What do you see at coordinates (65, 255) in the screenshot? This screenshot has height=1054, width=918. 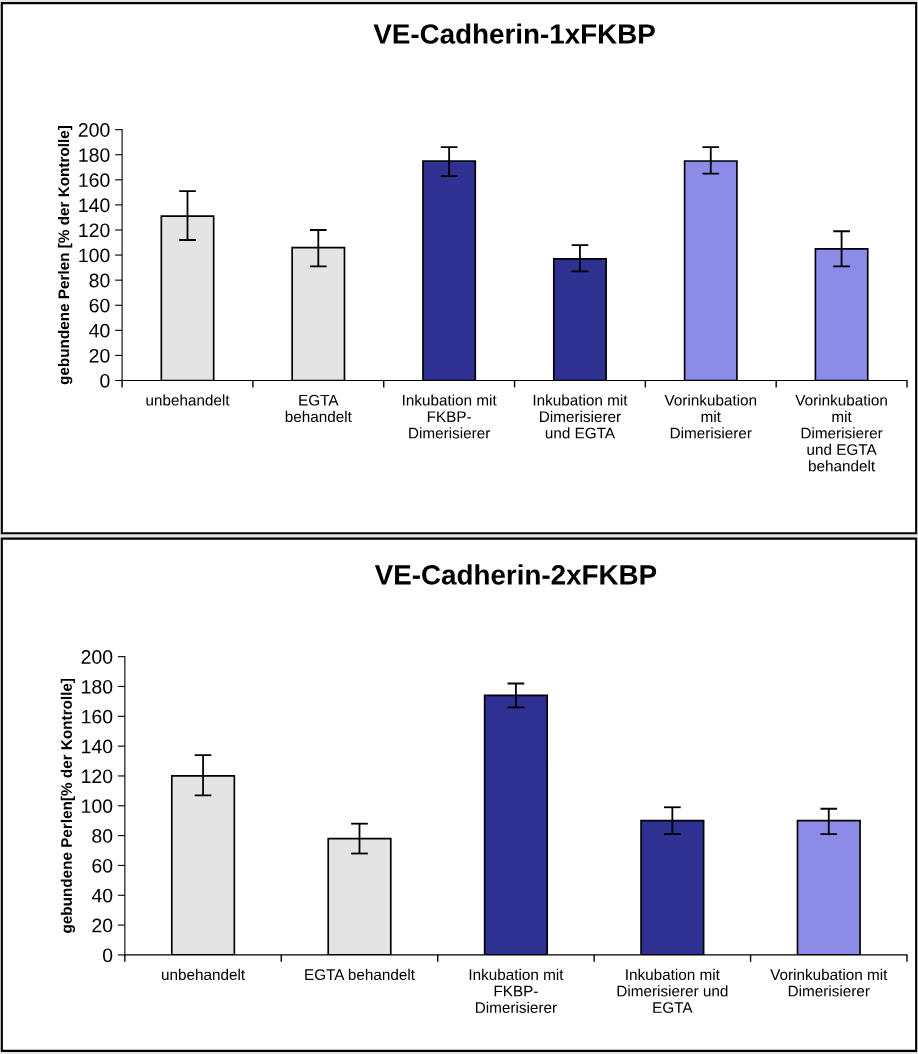 I see `y-axis-title: gebundene Perlen [% der Kontrolle]` at bounding box center [65, 255].